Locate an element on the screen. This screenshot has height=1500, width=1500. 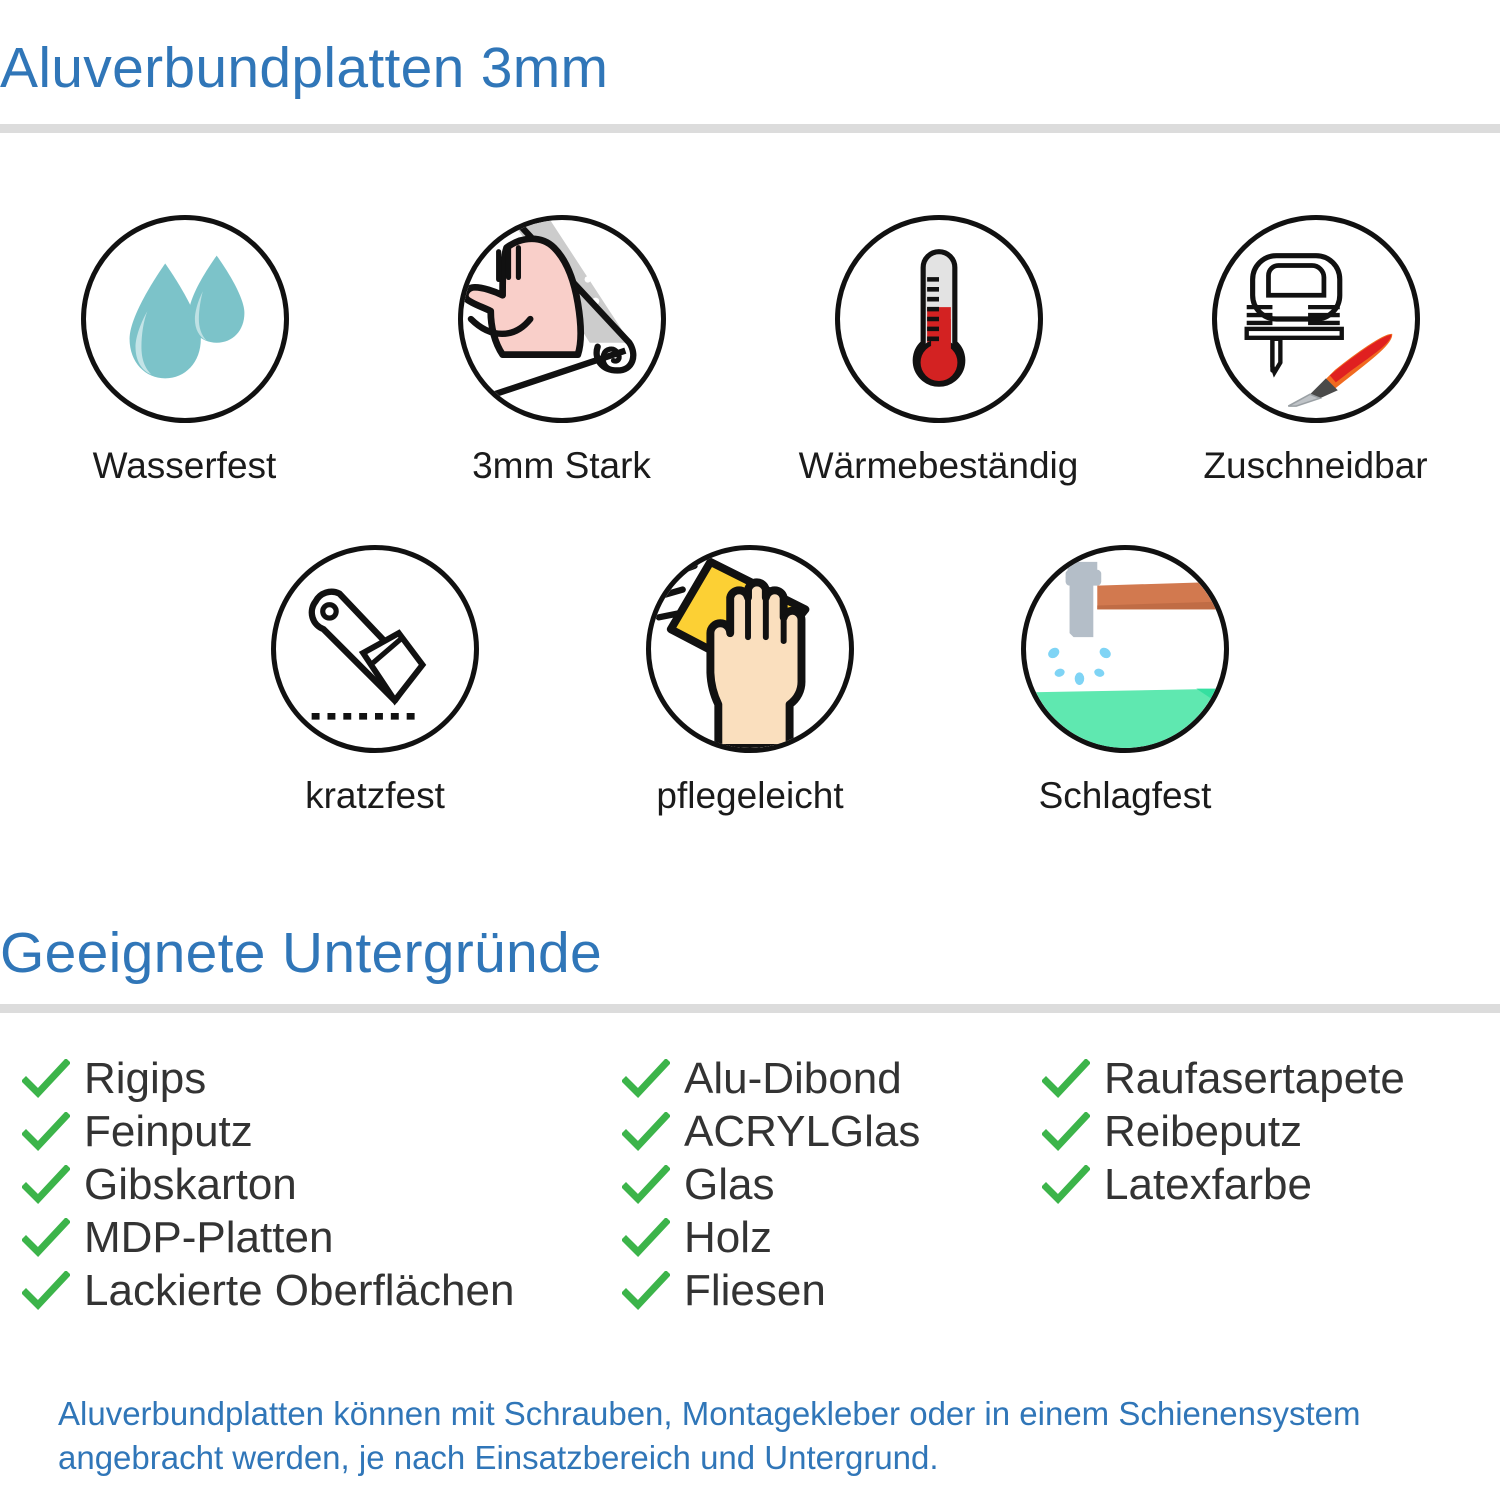
list-item: Rigips is located at coordinates (322, 1078).